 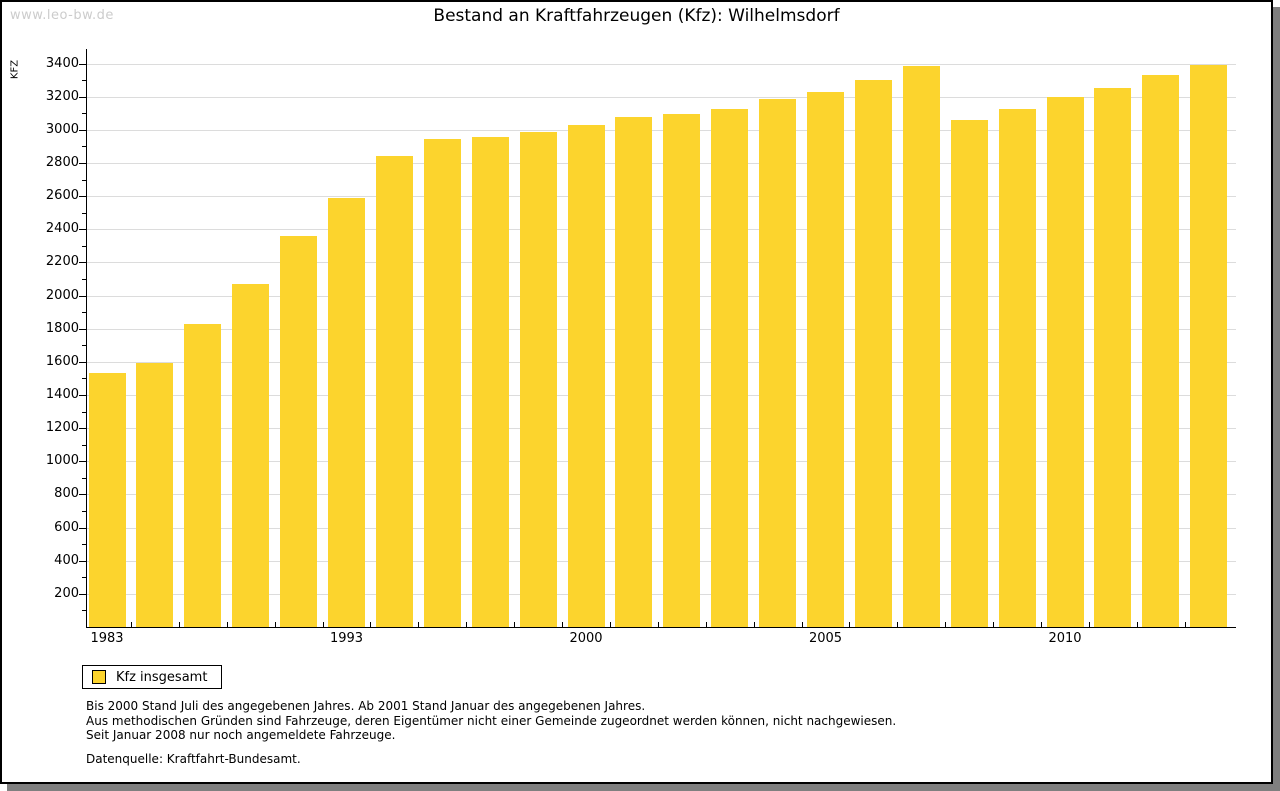 I want to click on x-axis-tick-label: 1993, so click(x=346, y=638).